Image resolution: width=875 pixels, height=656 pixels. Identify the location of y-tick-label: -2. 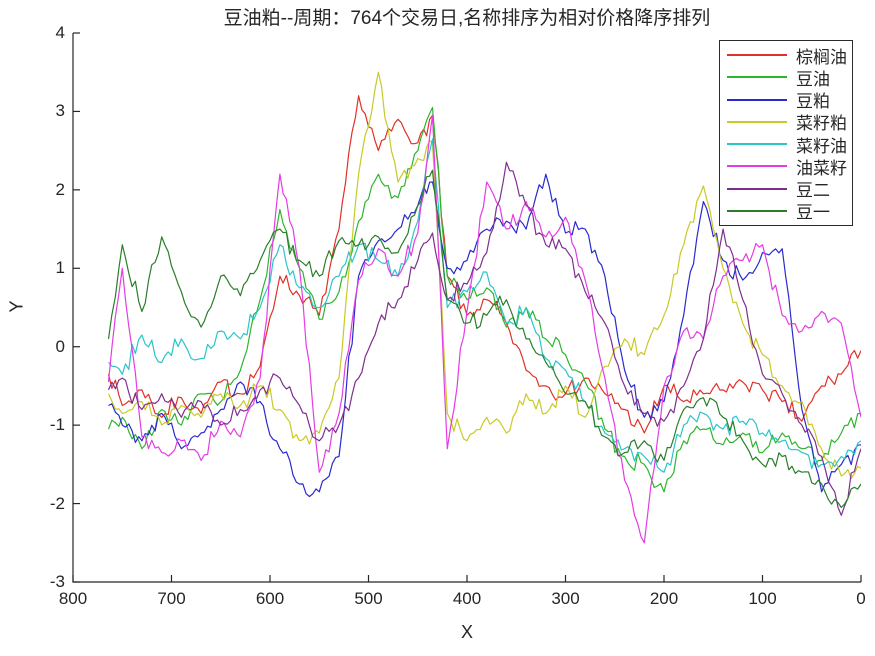
(57, 503).